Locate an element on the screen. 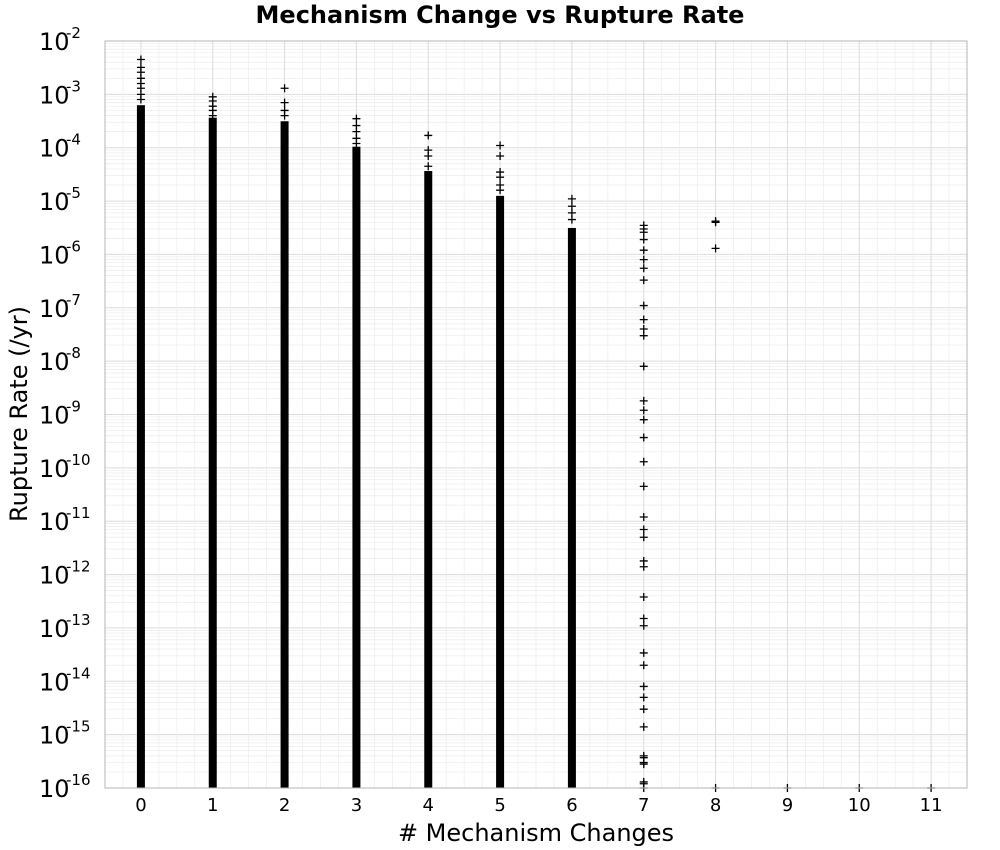 The image size is (1000, 850). y-tick-label: 10⁻⁵ is located at coordinates (60, 200).